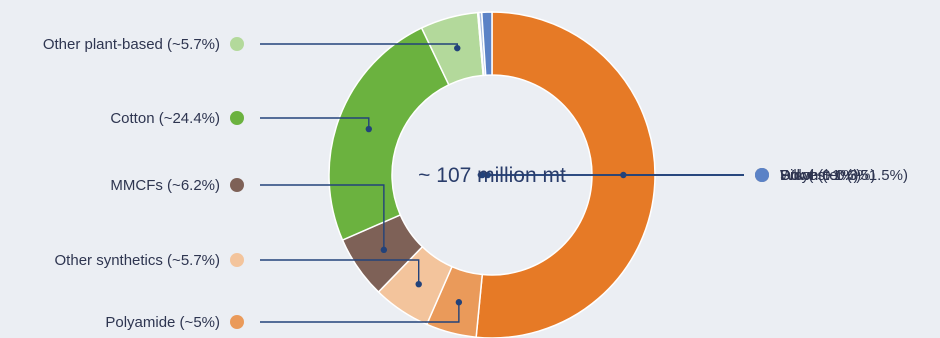  Describe the element at coordinates (457, 48) in the screenshot. I see `leader-anchor-other-plant-based` at that location.